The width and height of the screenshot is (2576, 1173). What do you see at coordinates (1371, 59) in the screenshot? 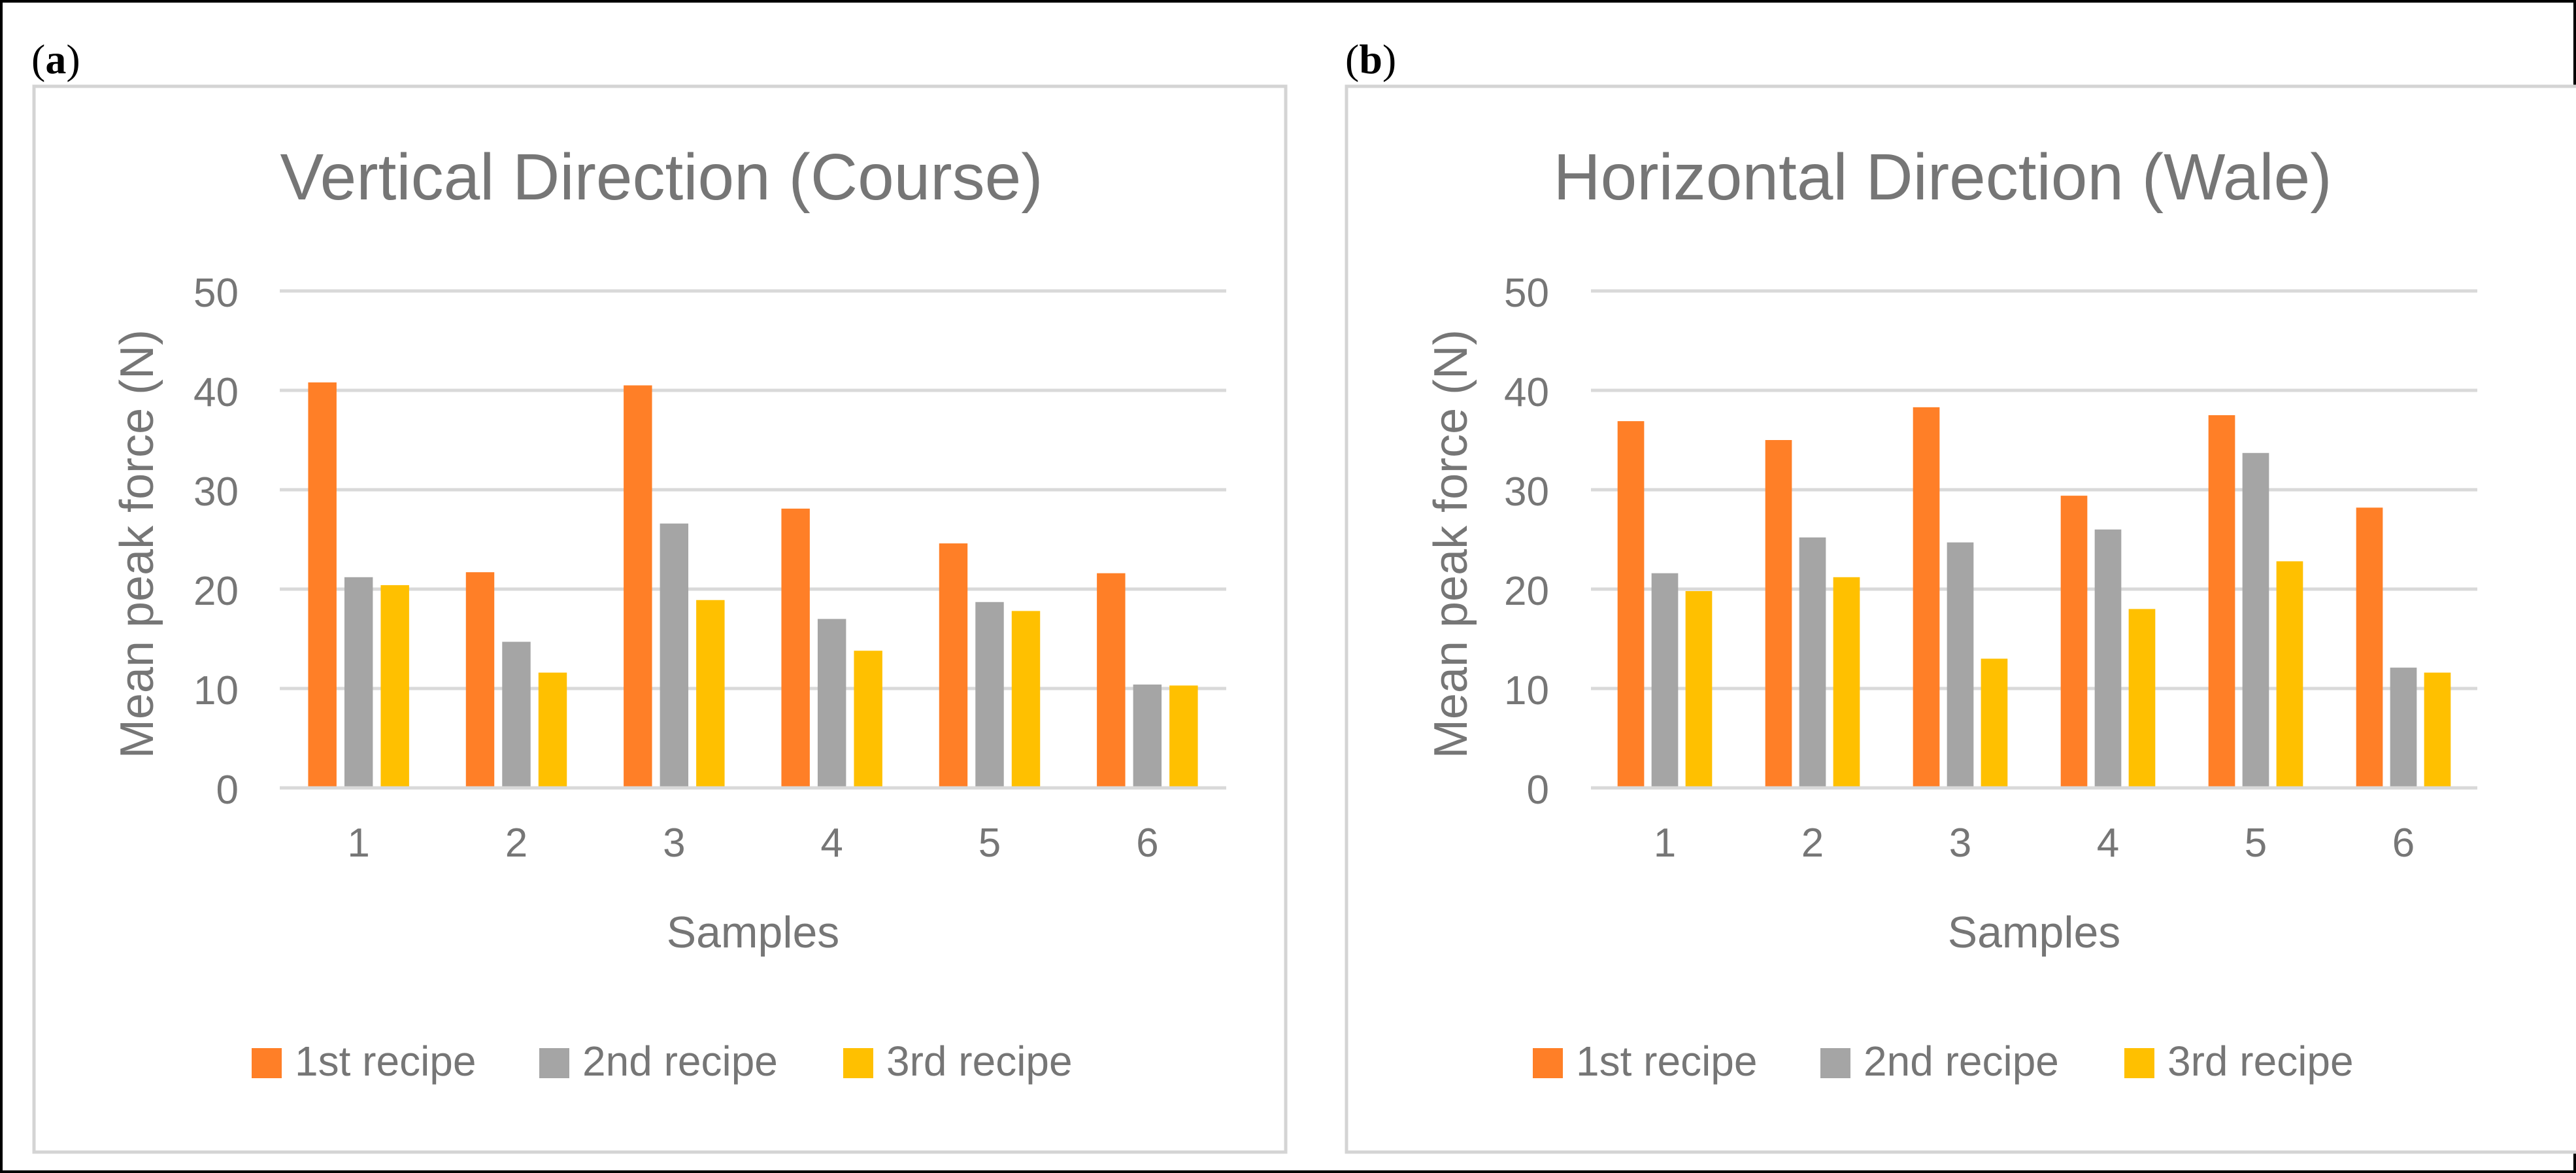
I see `panel-b-label: (b)` at bounding box center [1371, 59].